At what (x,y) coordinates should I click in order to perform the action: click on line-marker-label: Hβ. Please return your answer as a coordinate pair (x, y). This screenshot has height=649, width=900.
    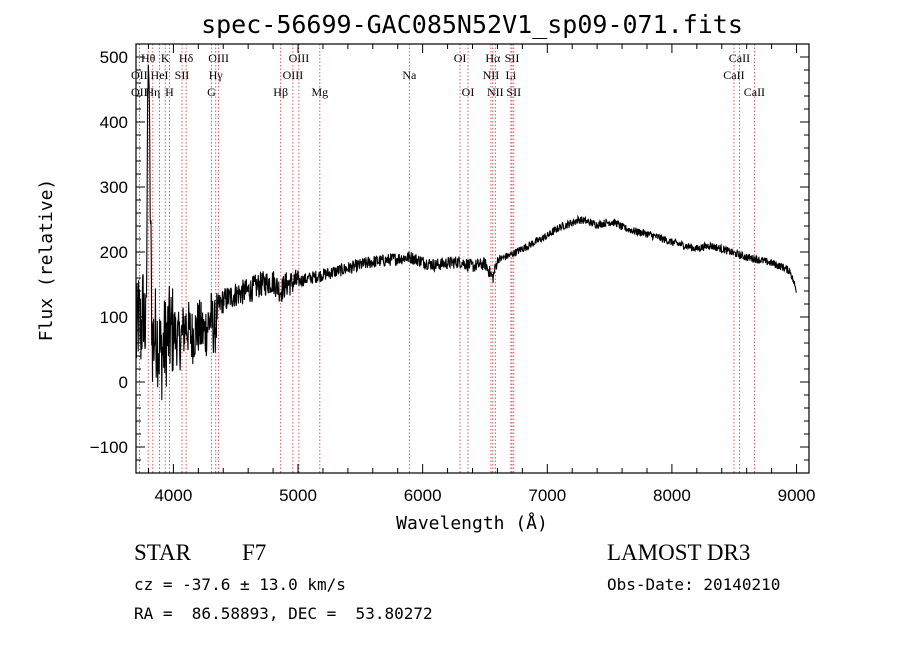
    Looking at the image, I should click on (280, 92).